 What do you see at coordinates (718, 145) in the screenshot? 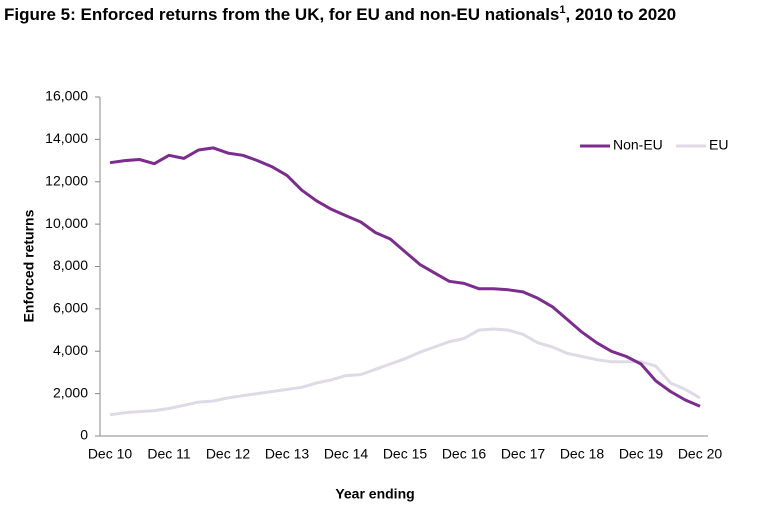
I see `legend-label: EU` at bounding box center [718, 145].